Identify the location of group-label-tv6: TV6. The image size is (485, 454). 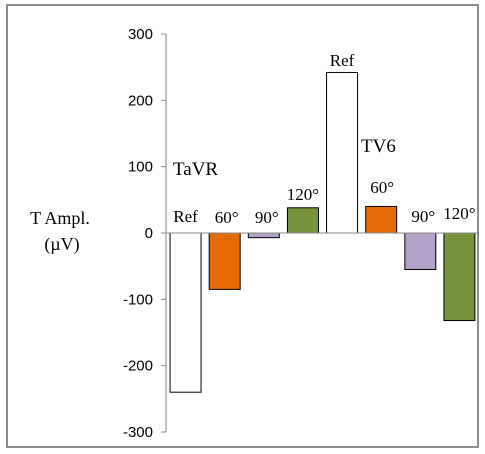
(378, 146).